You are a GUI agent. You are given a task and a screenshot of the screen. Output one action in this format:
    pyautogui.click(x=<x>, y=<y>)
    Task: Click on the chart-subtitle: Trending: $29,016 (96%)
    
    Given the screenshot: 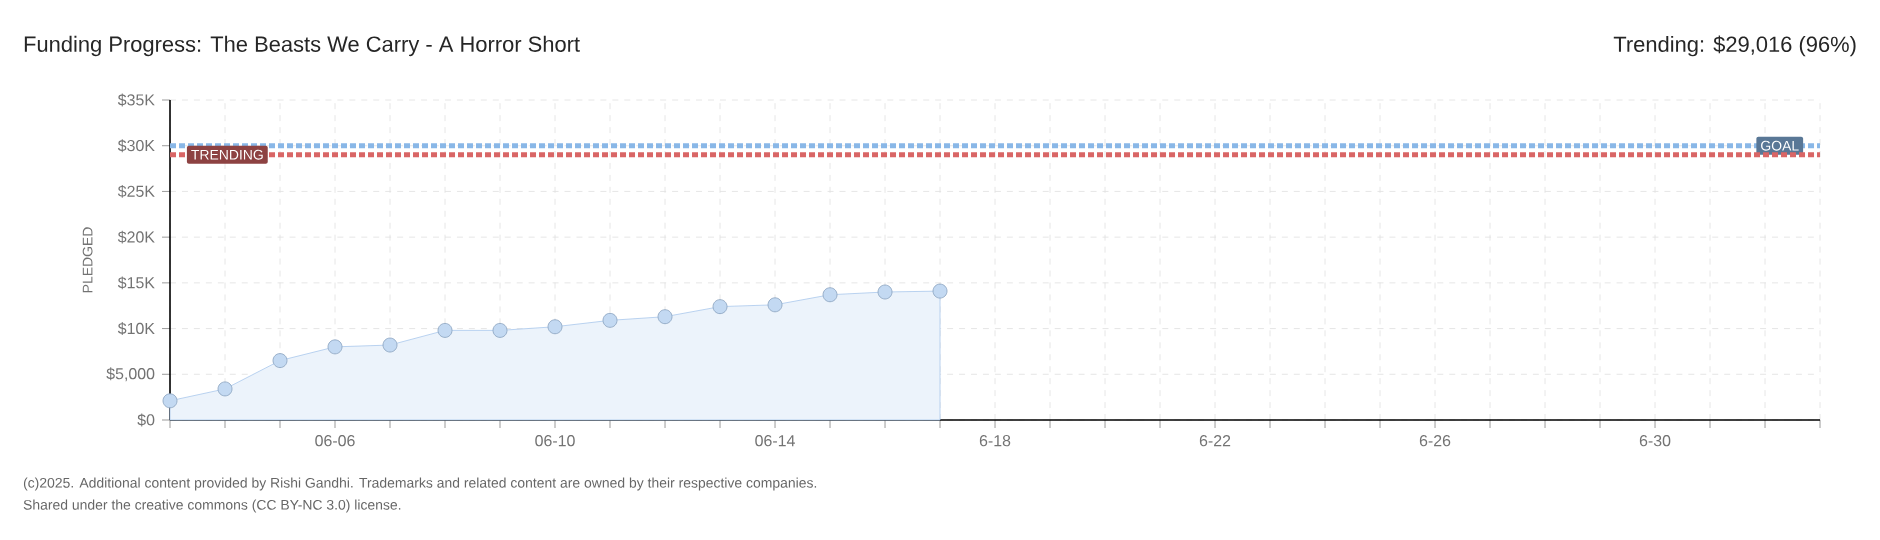 What is the action you would take?
    pyautogui.click(x=1734, y=46)
    